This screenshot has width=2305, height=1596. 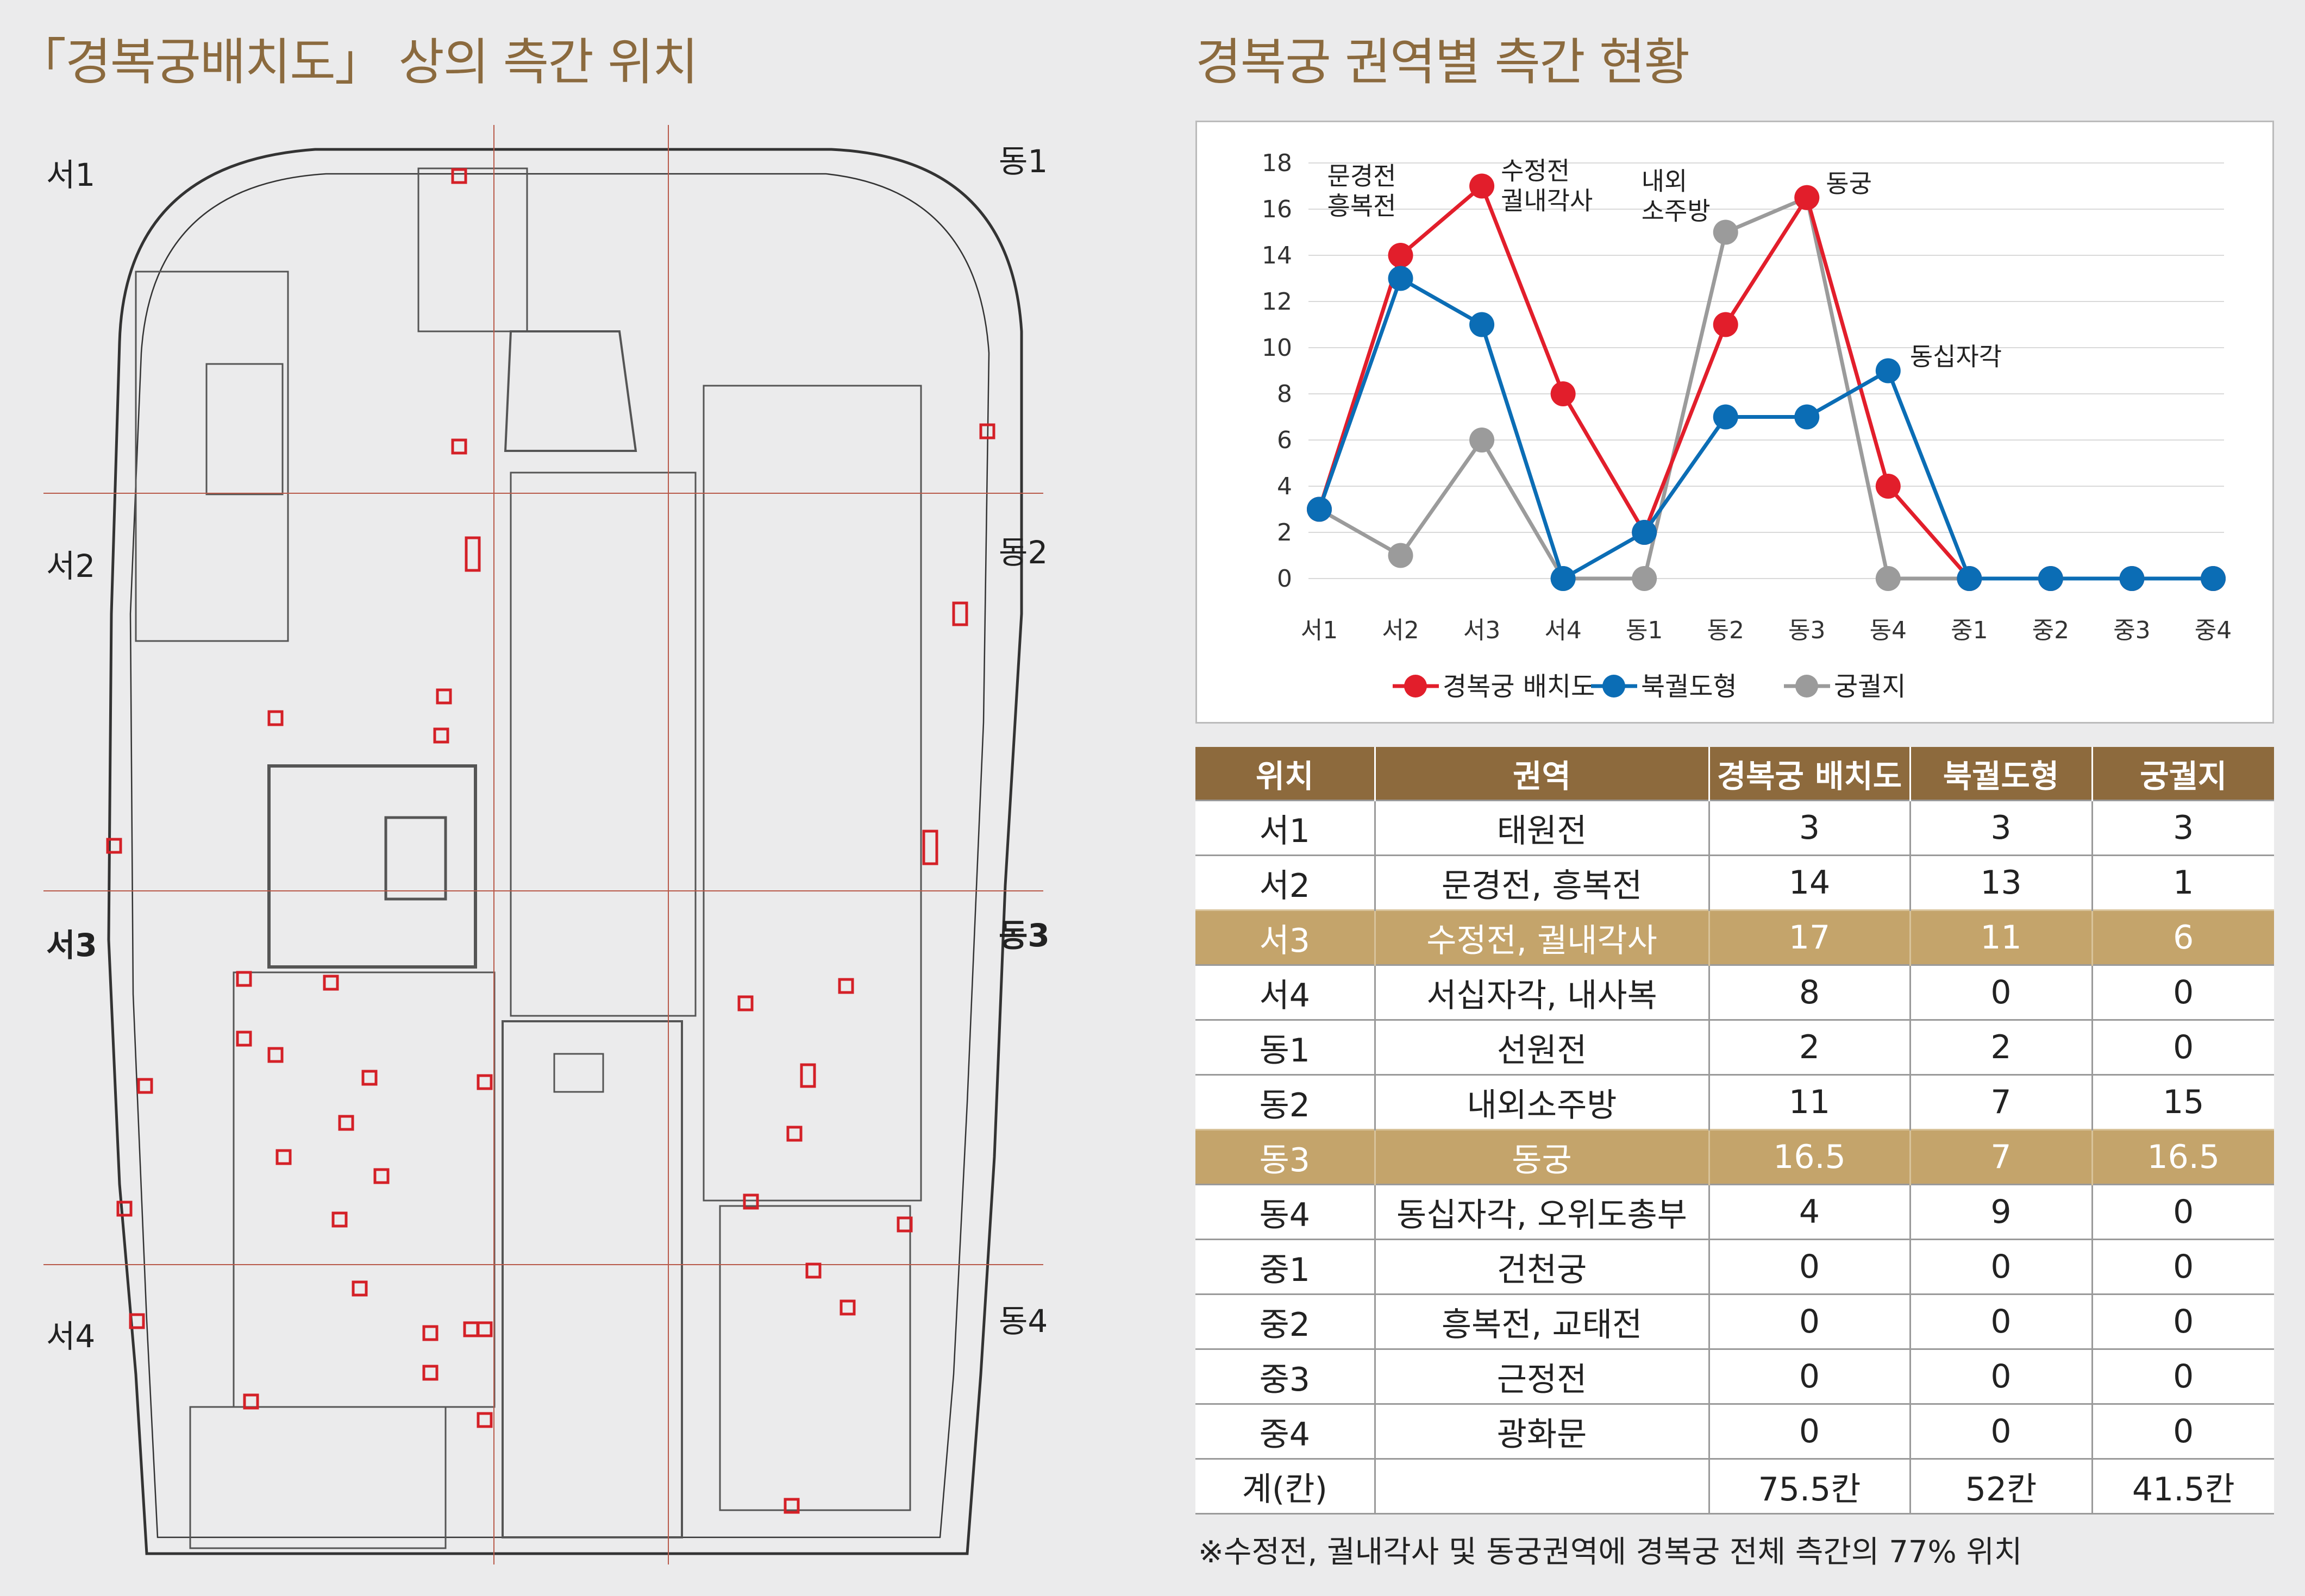 What do you see at coordinates (71, 566) in the screenshot?
I see `map-label-west2: 서2` at bounding box center [71, 566].